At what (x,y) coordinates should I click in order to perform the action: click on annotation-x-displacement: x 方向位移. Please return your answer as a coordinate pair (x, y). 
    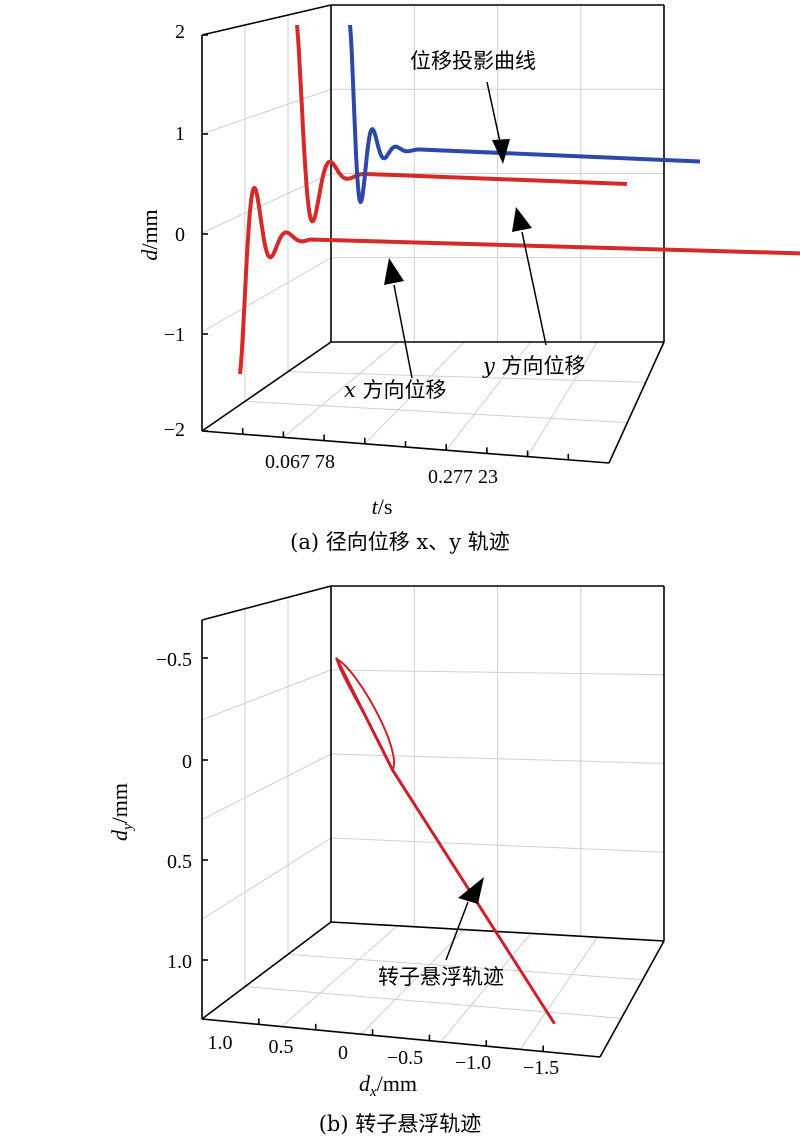
    Looking at the image, I should click on (395, 390).